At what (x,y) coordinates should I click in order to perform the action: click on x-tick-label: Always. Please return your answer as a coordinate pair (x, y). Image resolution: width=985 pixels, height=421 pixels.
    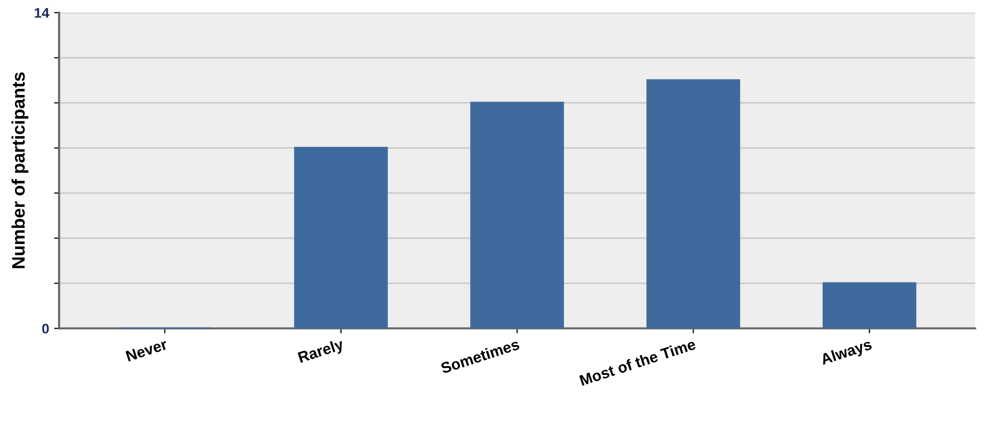
    Looking at the image, I should click on (847, 353).